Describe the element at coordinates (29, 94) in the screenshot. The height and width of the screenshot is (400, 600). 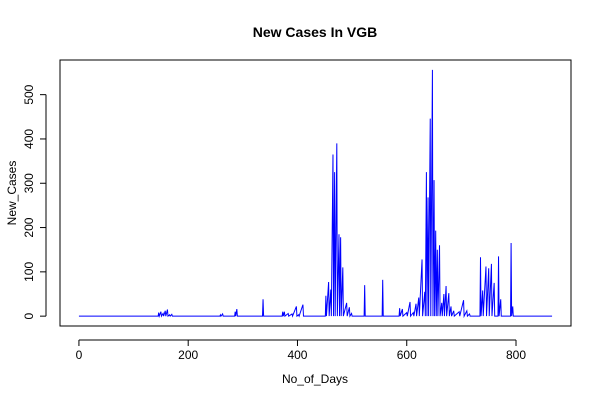
I see `y-tick-label: 500` at that location.